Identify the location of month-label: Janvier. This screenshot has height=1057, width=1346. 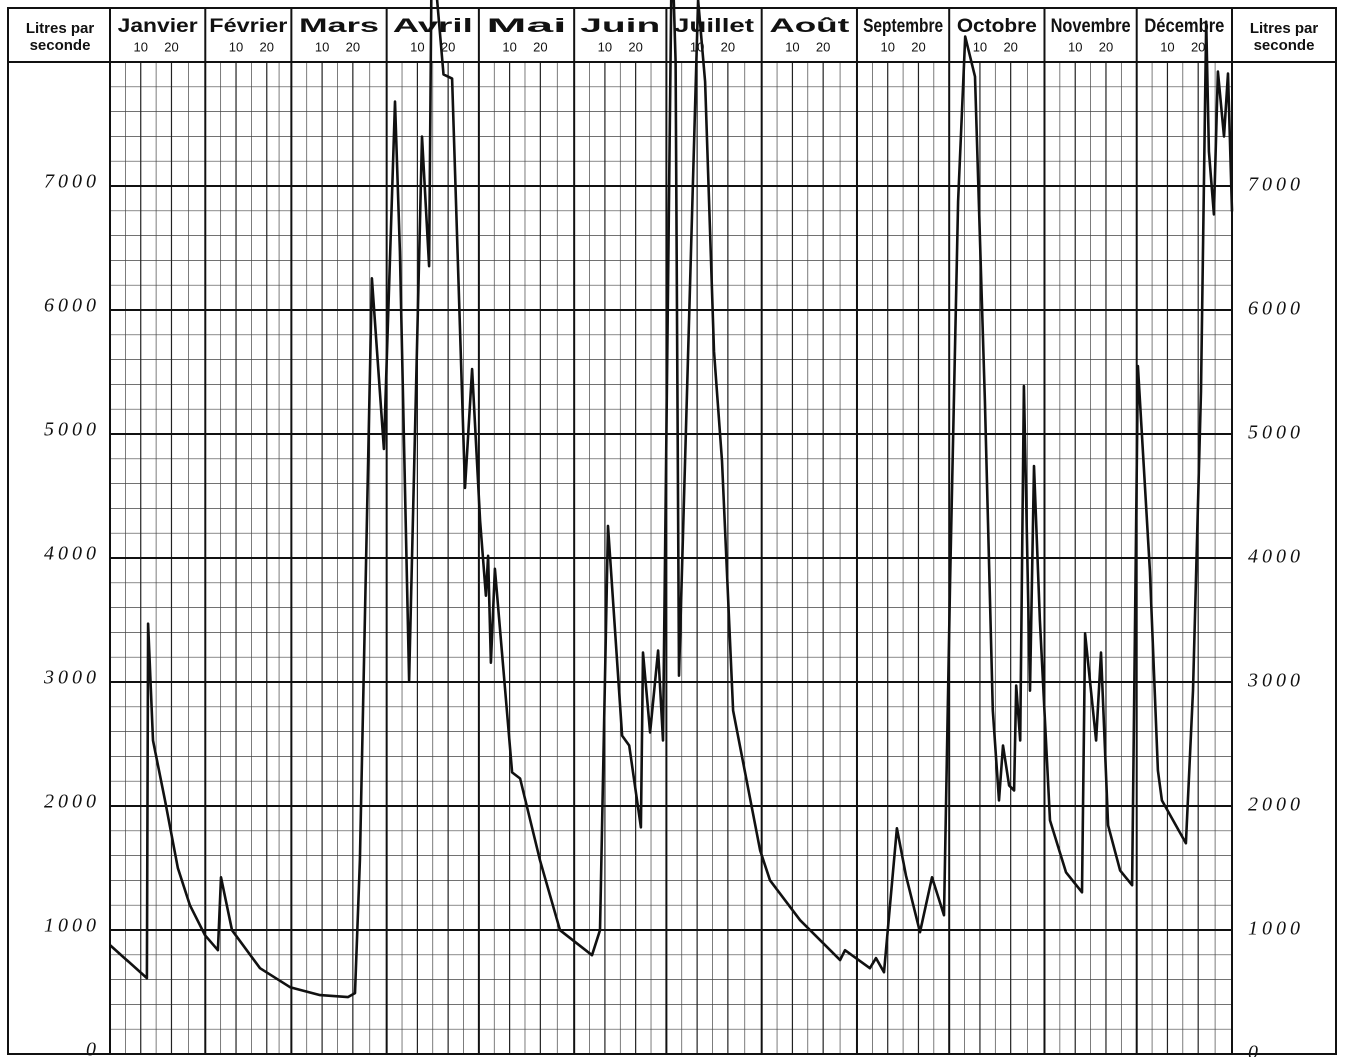
(158, 26).